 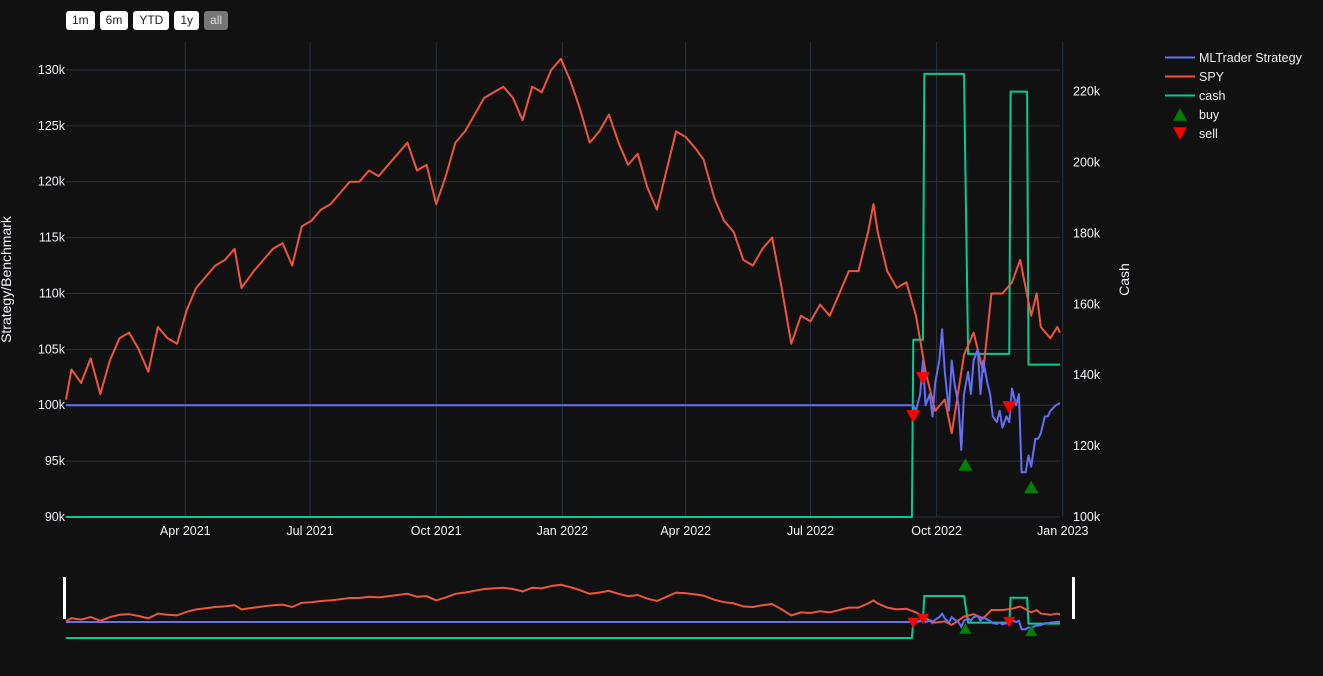 I want to click on legend: MLTrader Strategy SPY cash buy sell, so click(x=1233, y=95).